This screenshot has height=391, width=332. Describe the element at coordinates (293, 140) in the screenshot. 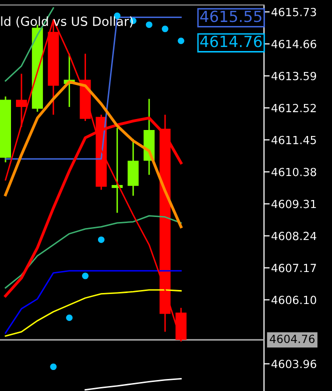

I see `y-tick-label: 4611.45` at that location.